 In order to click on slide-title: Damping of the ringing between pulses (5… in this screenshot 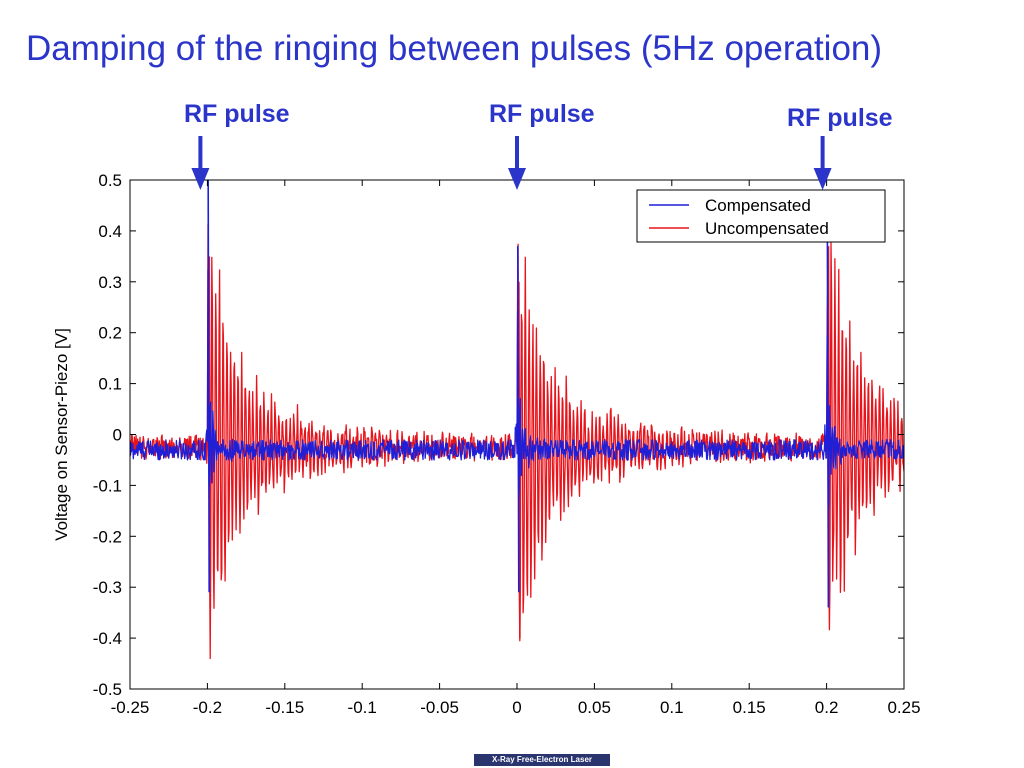, I will do `click(454, 48)`.